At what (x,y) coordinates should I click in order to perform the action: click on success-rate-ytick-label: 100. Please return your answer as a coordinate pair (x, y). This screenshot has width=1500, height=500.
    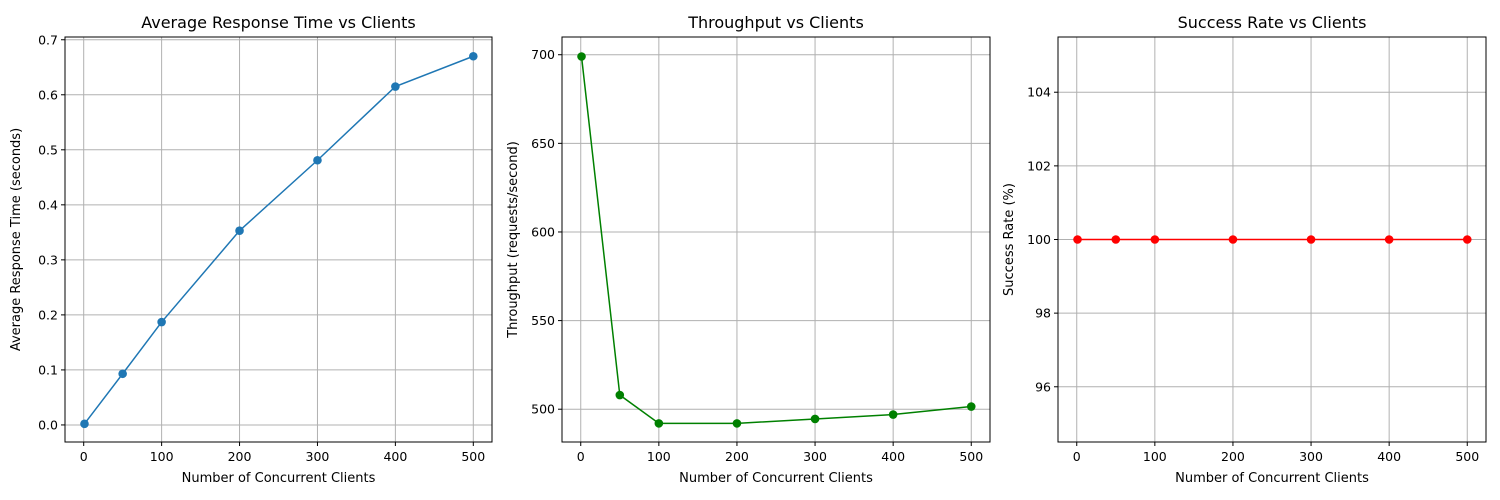
    Looking at the image, I should click on (1039, 239).